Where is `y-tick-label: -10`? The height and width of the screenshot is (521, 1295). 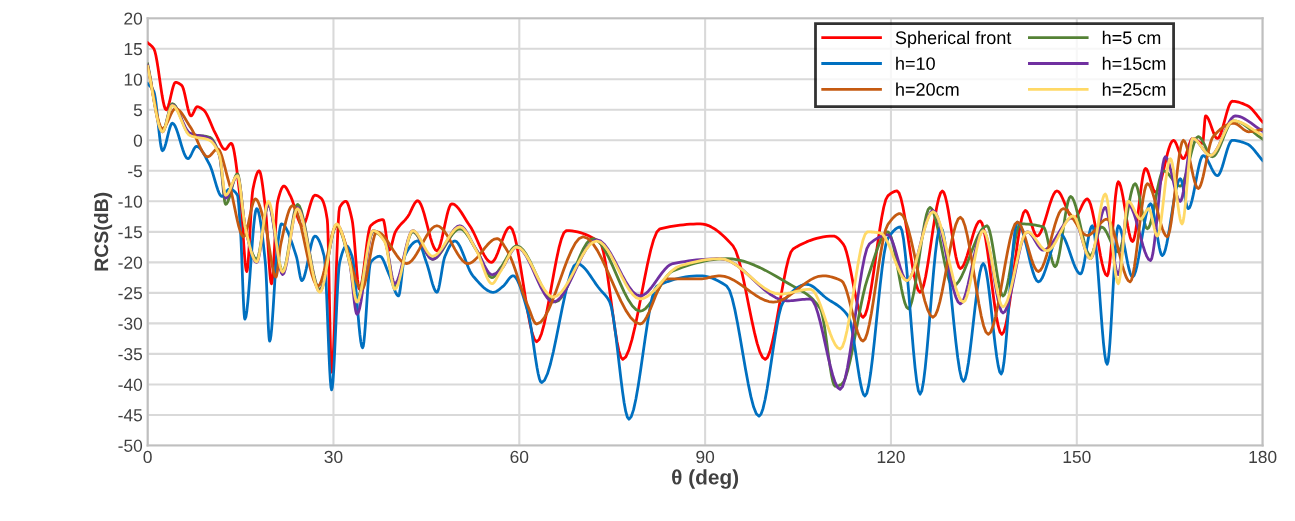
y-tick-label: -10 is located at coordinates (130, 201).